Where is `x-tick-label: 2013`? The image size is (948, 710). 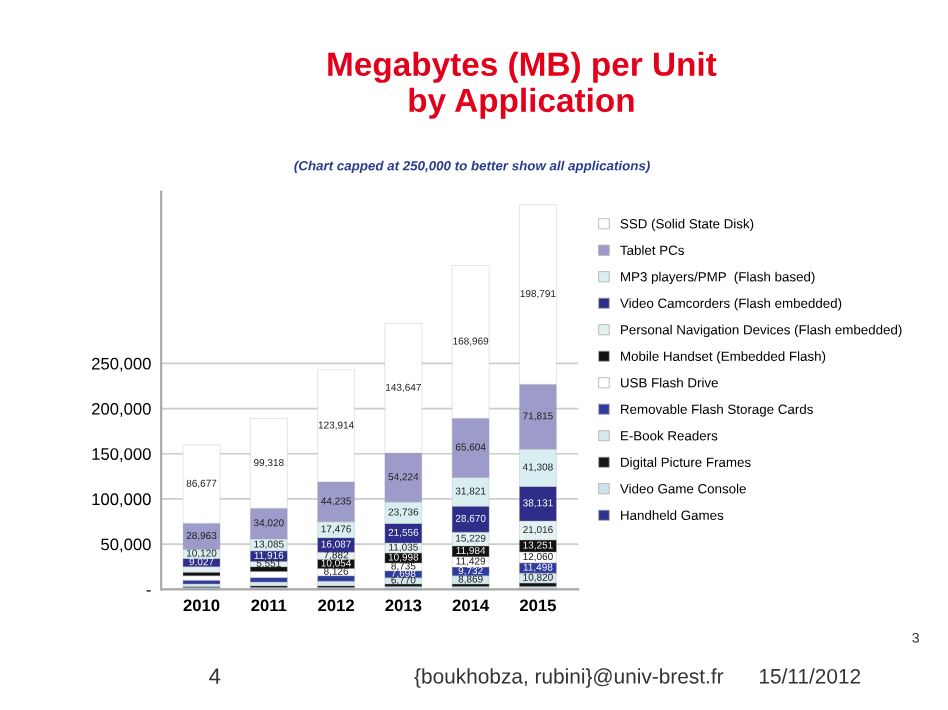 x-tick-label: 2013 is located at coordinates (403, 605).